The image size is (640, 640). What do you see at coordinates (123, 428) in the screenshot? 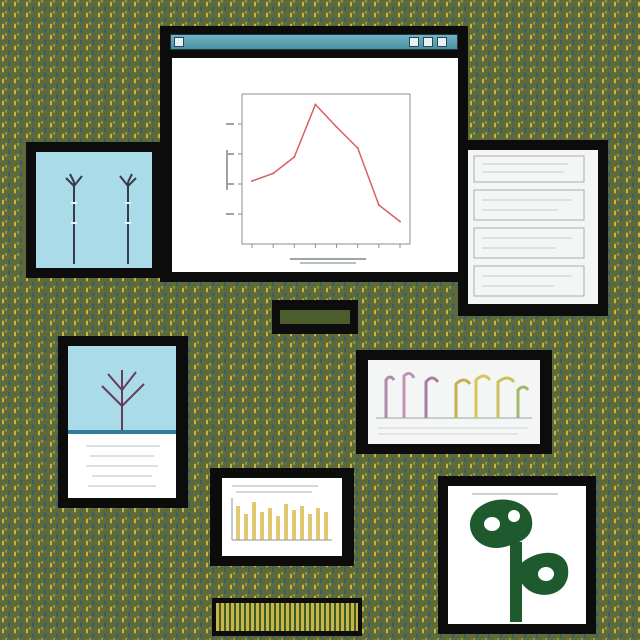
I see `branch-icon` at bounding box center [123, 428].